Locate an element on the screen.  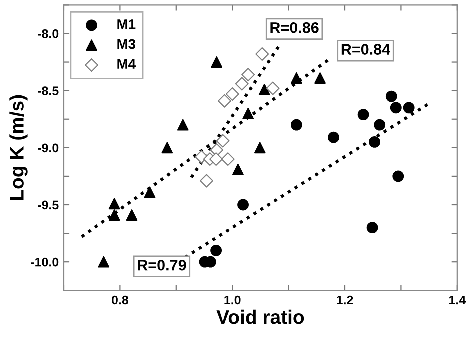
x-tick-label: 1.2 is located at coordinates (345, 300).